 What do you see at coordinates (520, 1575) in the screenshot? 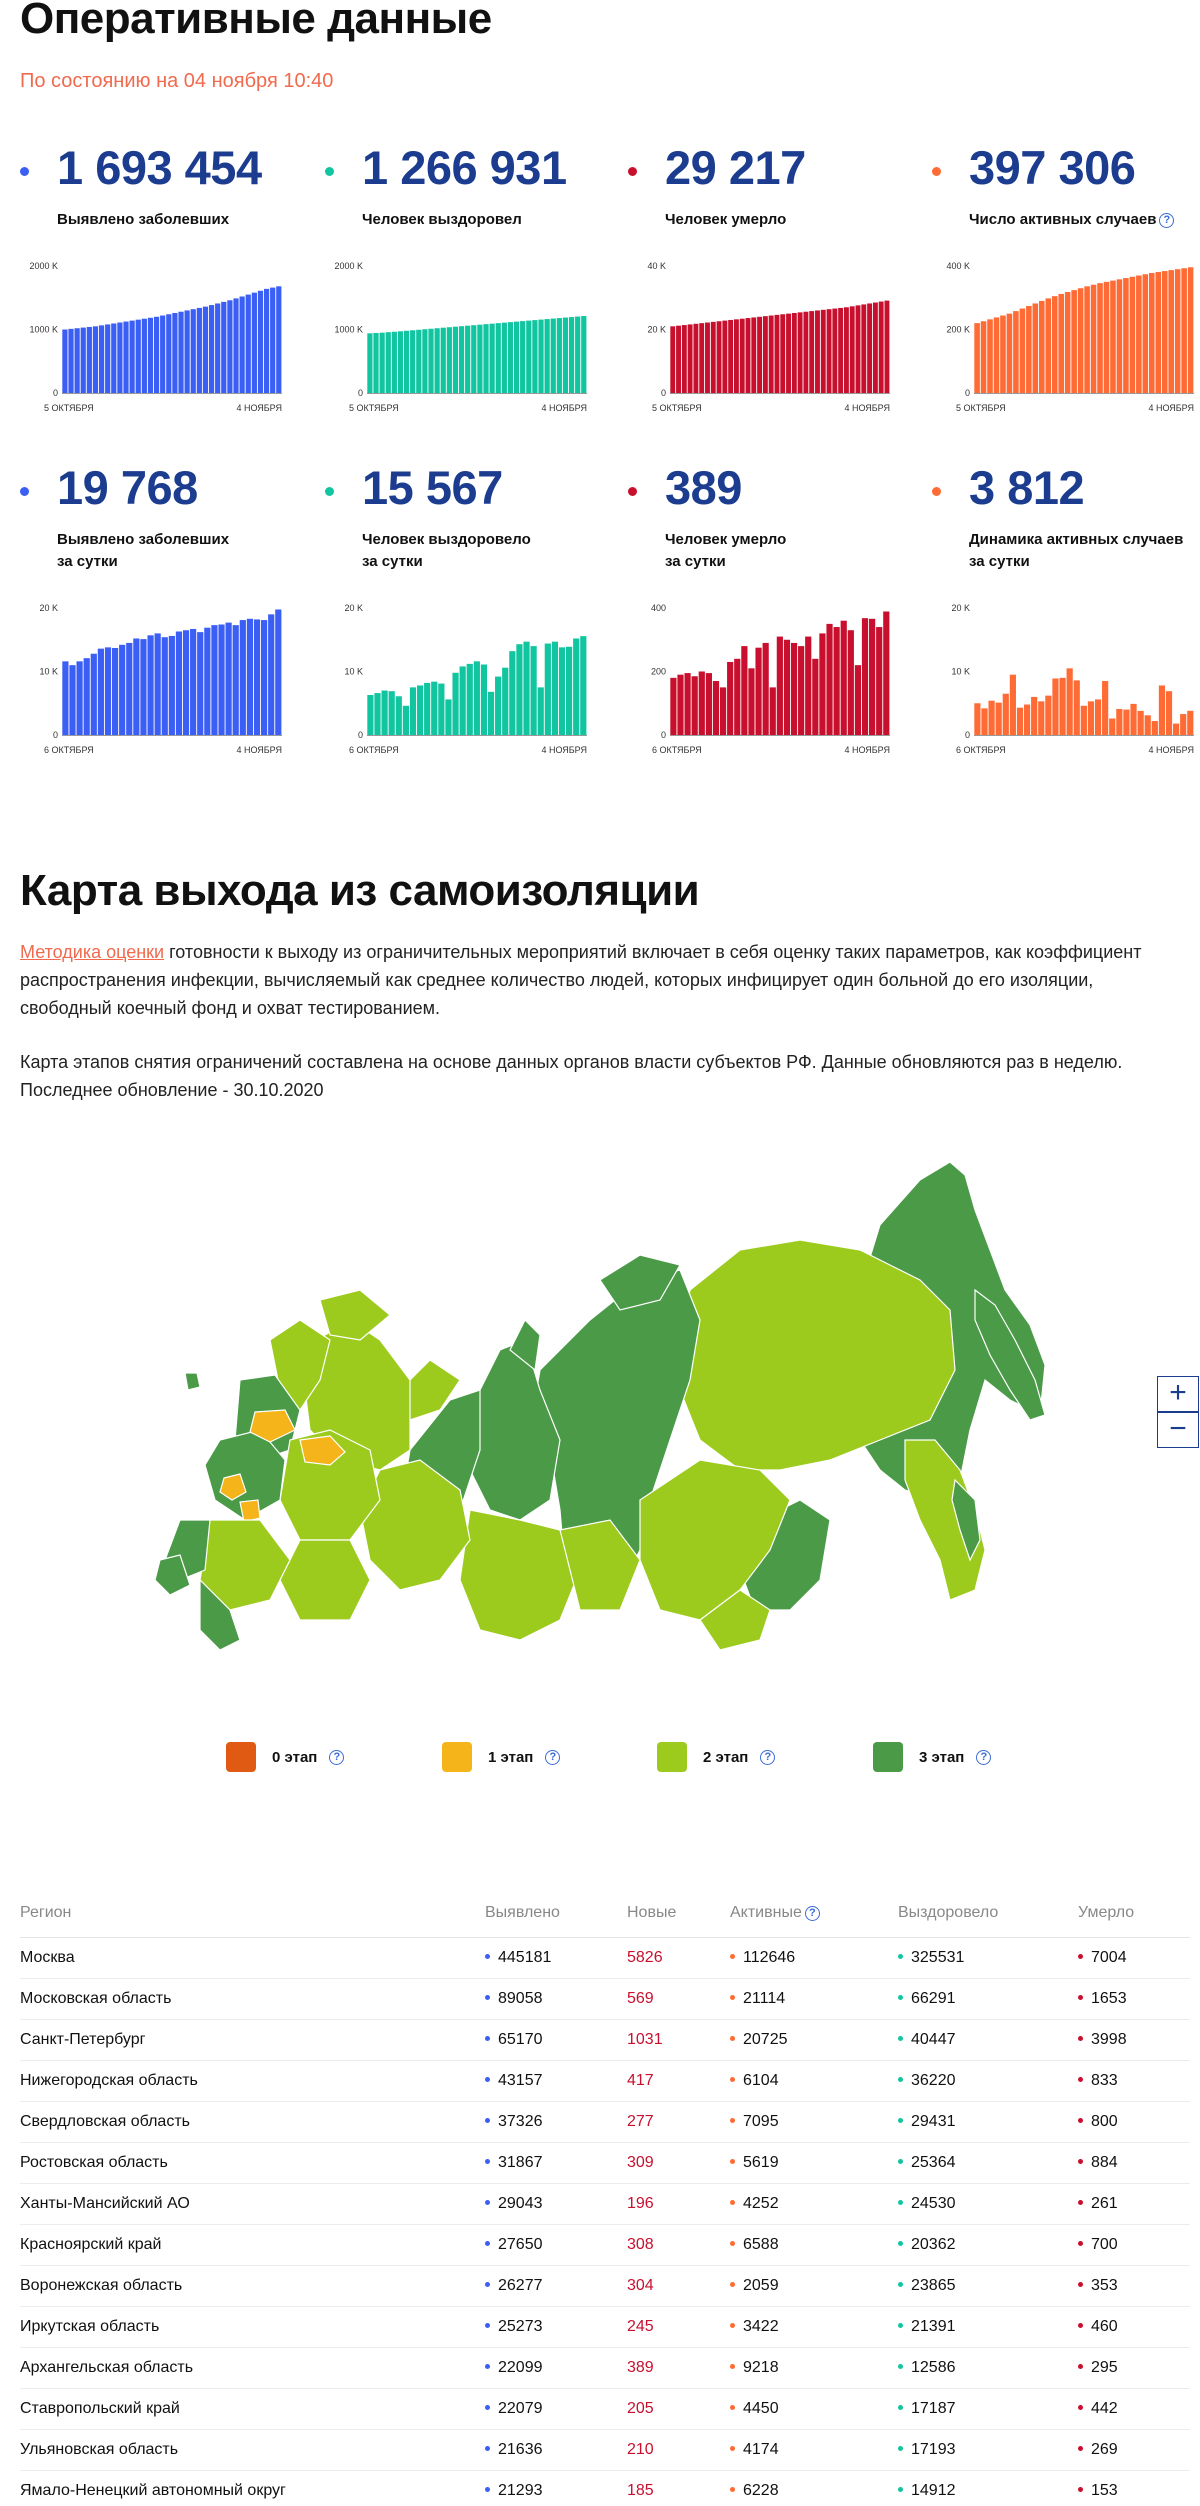
I see `map-region-tyumen-khmao` at bounding box center [520, 1575].